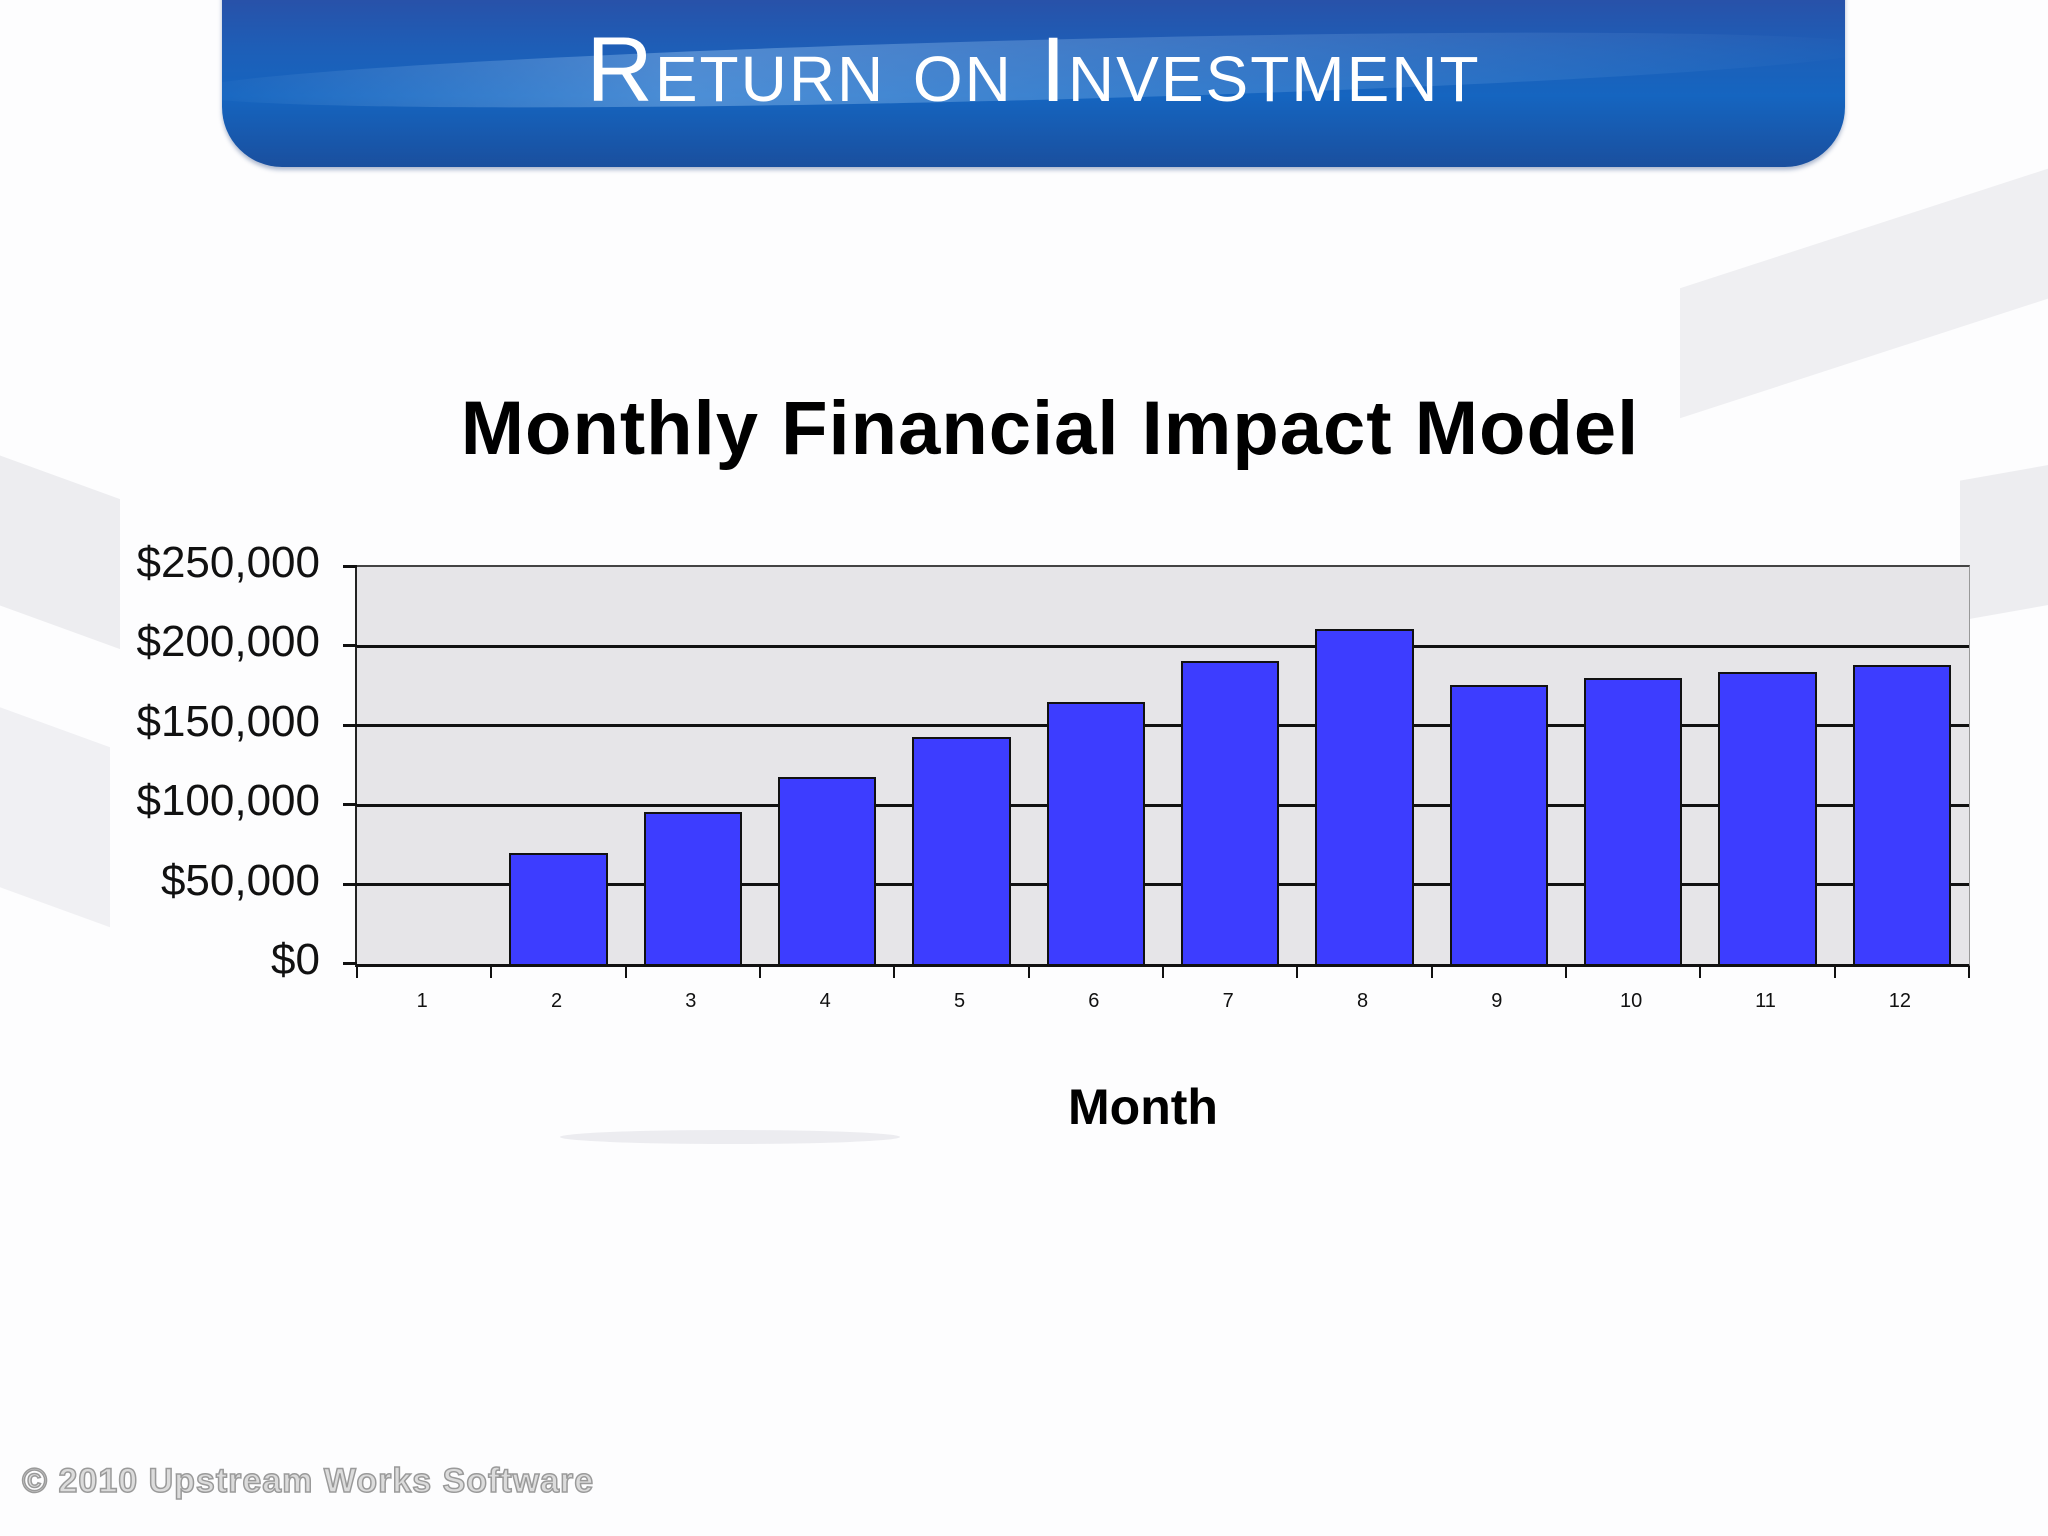 The image size is (2048, 1536). What do you see at coordinates (1033, 70) in the screenshot?
I see `slide-title: Return on Investment` at bounding box center [1033, 70].